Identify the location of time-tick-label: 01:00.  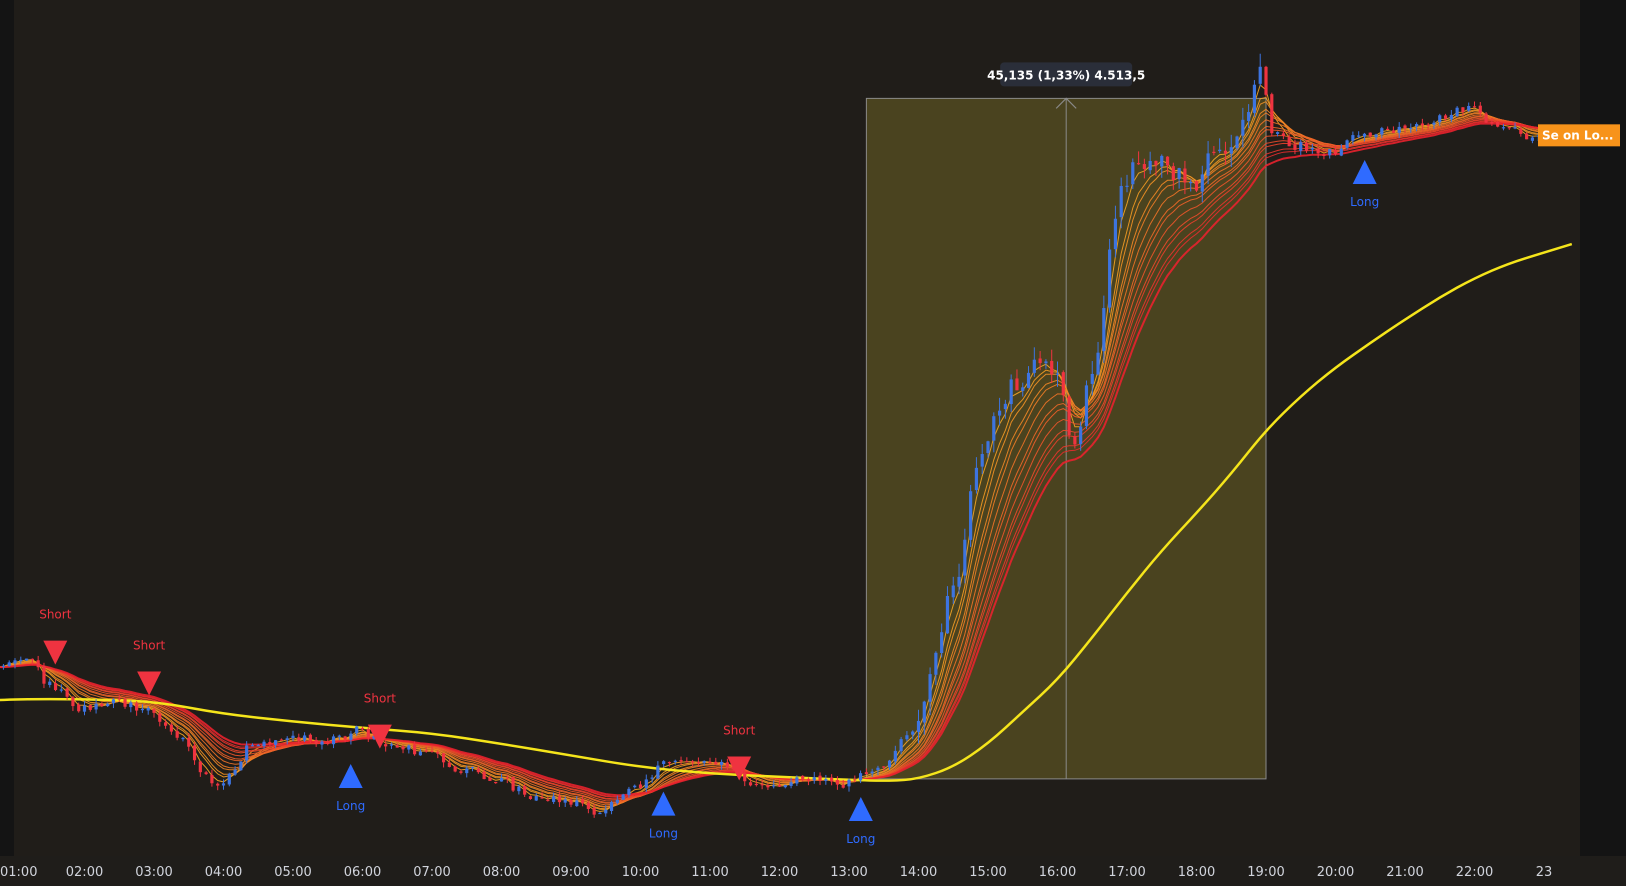
(18, 872).